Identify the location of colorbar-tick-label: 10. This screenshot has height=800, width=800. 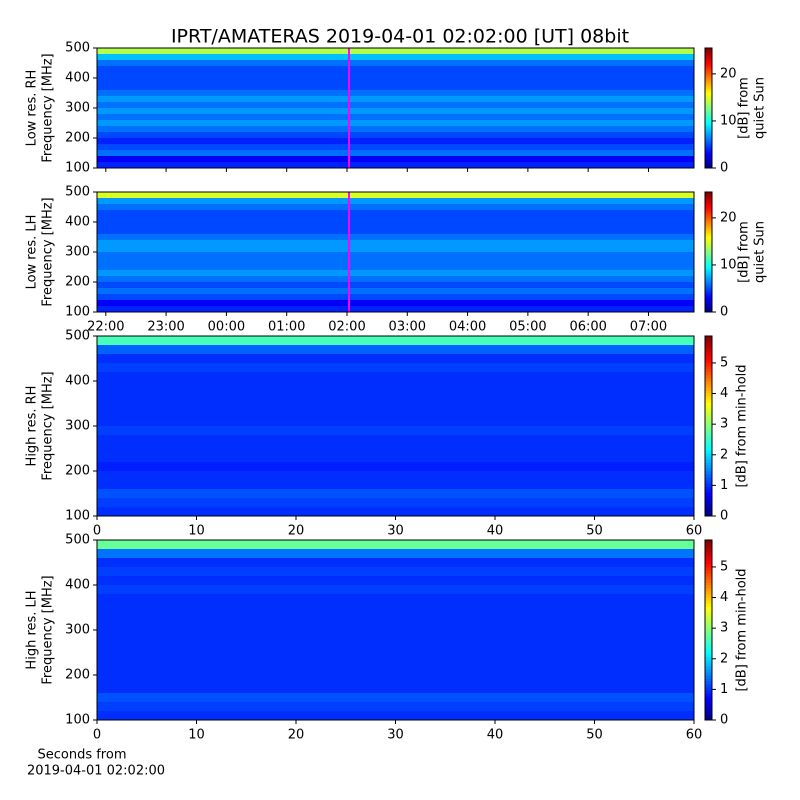
(728, 120).